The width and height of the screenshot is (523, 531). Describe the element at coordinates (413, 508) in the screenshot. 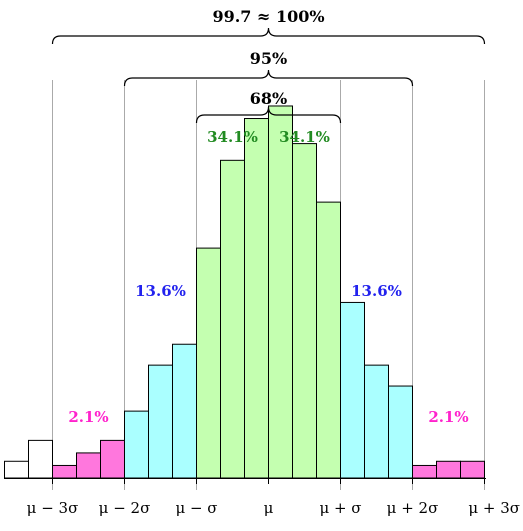

I see `x-tick-label-5: μ + 2σ` at that location.